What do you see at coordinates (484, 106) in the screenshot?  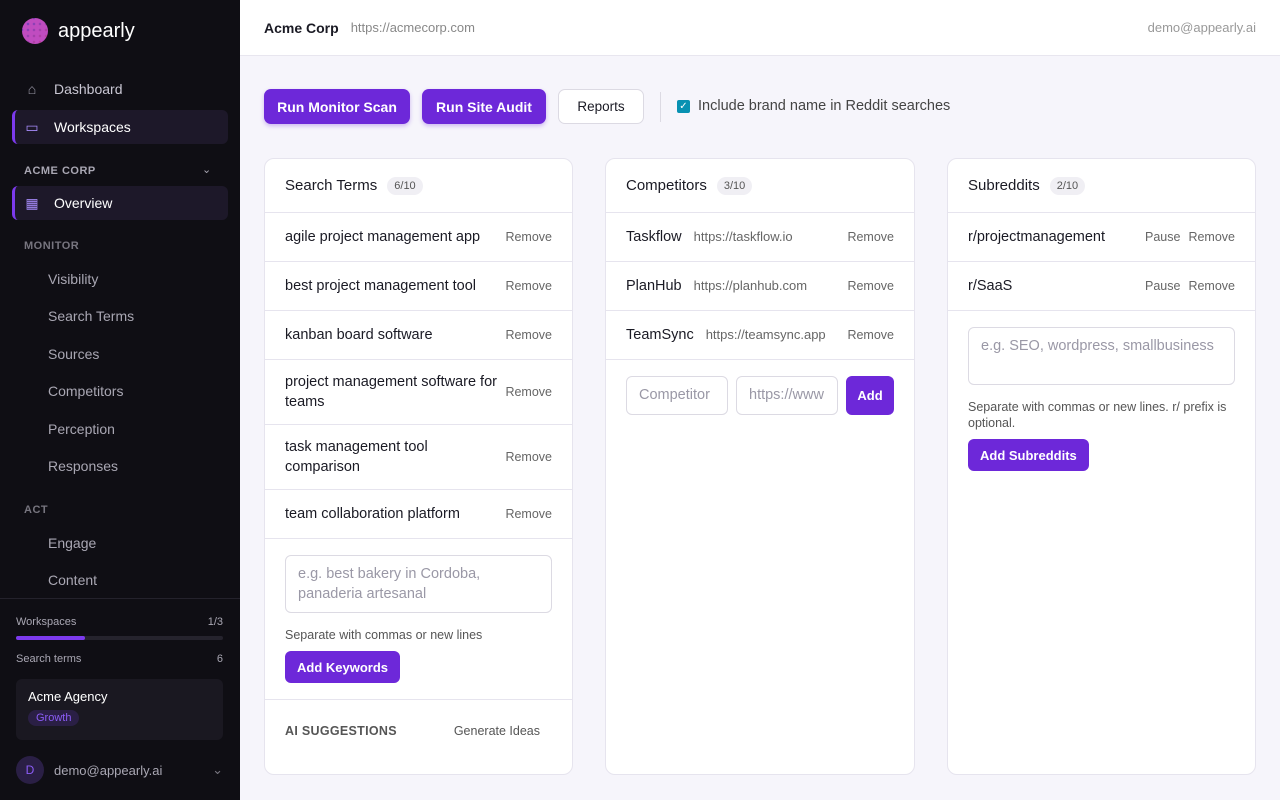 I see `run-site-audit-button: Run Site Audit` at bounding box center [484, 106].